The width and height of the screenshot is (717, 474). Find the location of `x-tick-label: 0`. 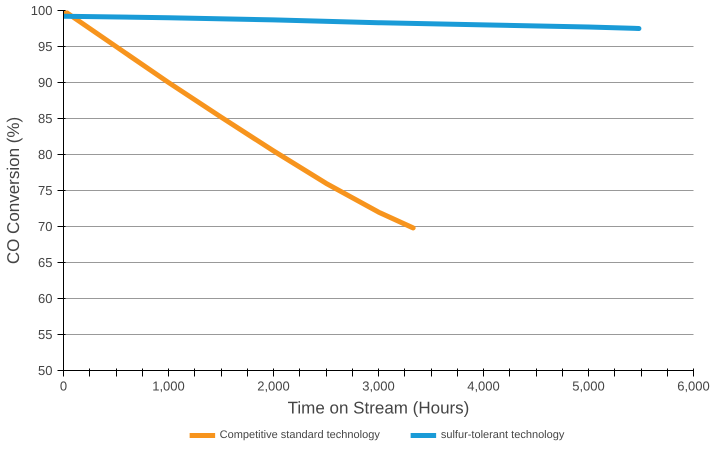

x-tick-label: 0 is located at coordinates (64, 386).